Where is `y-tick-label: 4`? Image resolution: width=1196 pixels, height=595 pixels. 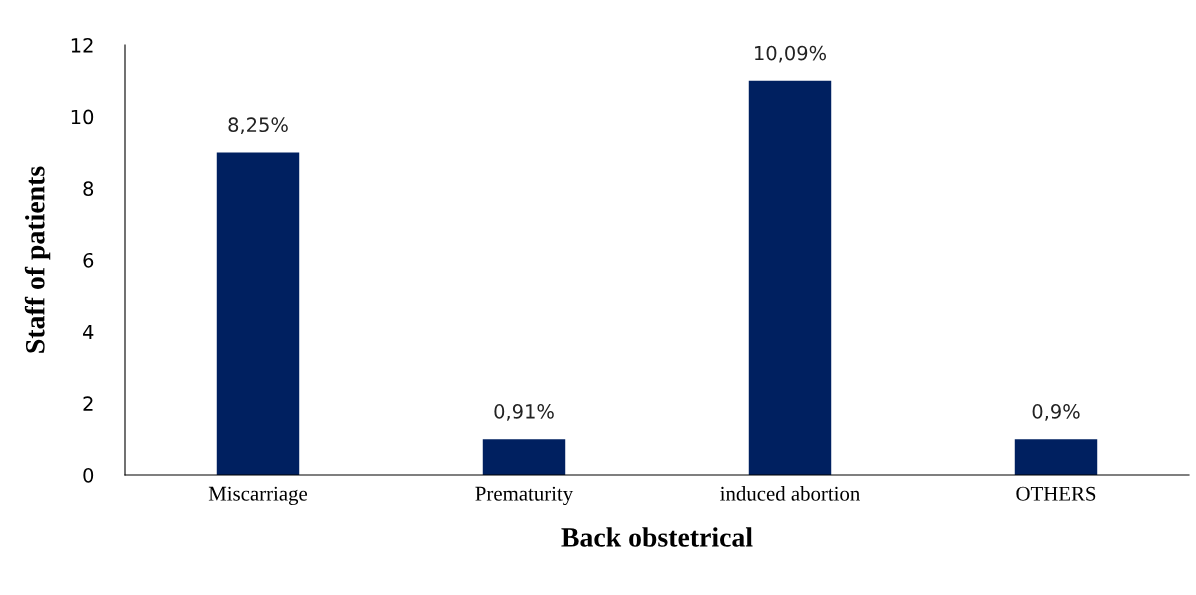 y-tick-label: 4 is located at coordinates (88, 332).